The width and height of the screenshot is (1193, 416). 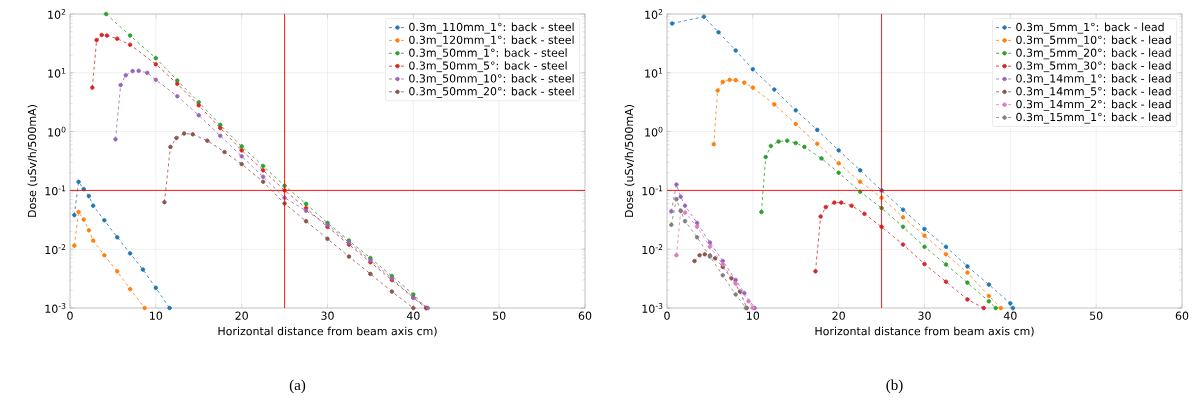 I want to click on legend-label: 0.3m_110mm_1°: back - steel, so click(x=491, y=28).